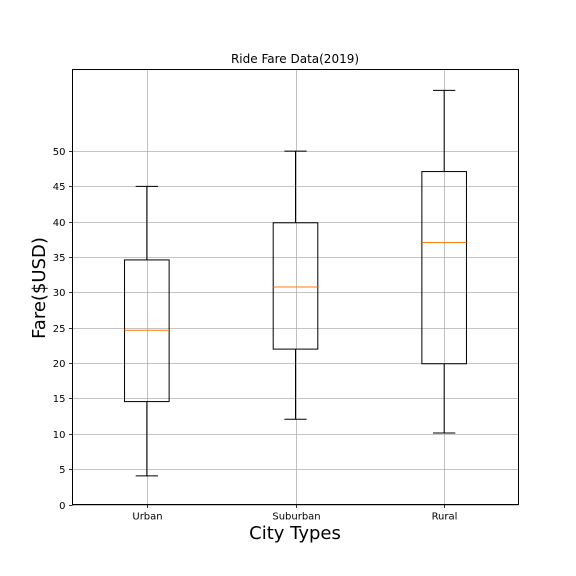  I want to click on y-tick-label: 15, so click(59, 399).